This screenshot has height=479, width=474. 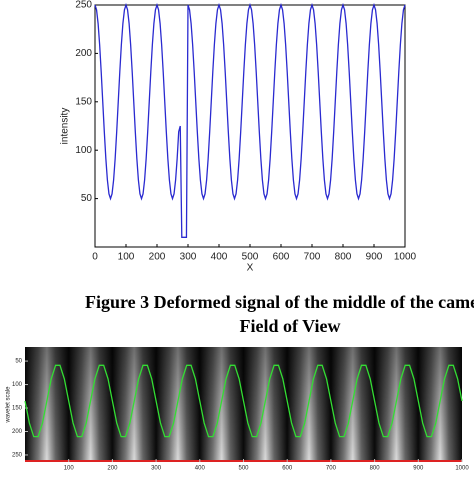 What do you see at coordinates (243, 401) in the screenshot?
I see `signal-line` at bounding box center [243, 401].